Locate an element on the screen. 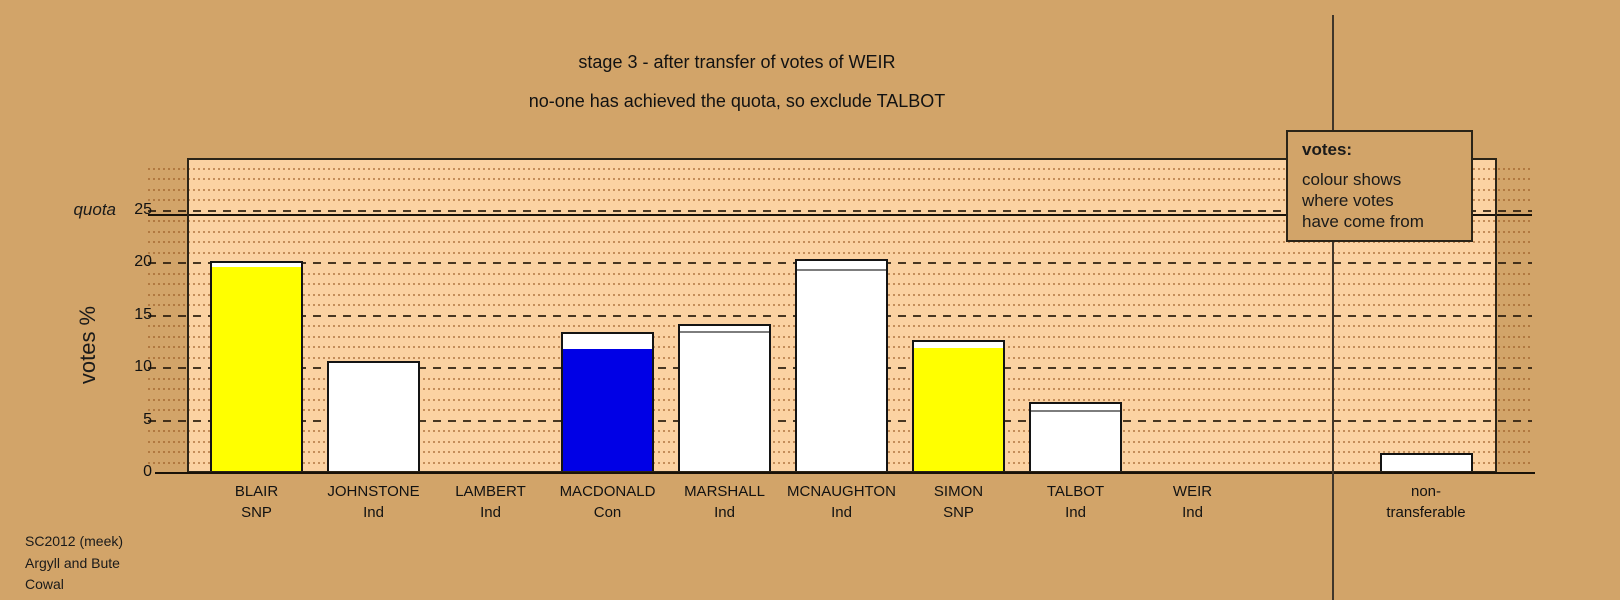  x-axis-line is located at coordinates (845, 473).